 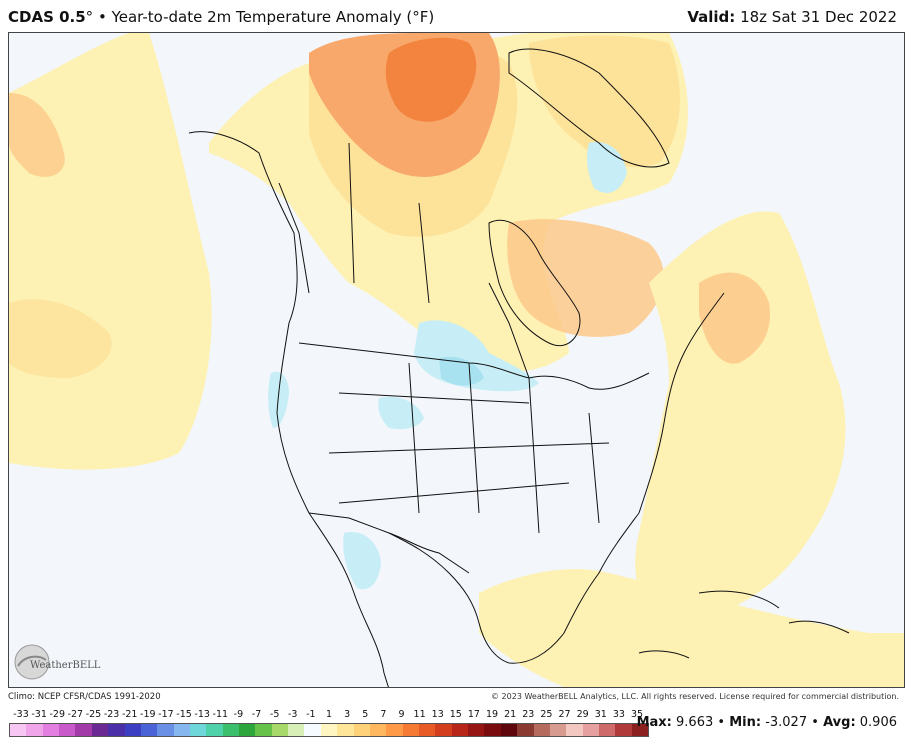 I want to click on legend-tick-label: 33, so click(x=618, y=714).